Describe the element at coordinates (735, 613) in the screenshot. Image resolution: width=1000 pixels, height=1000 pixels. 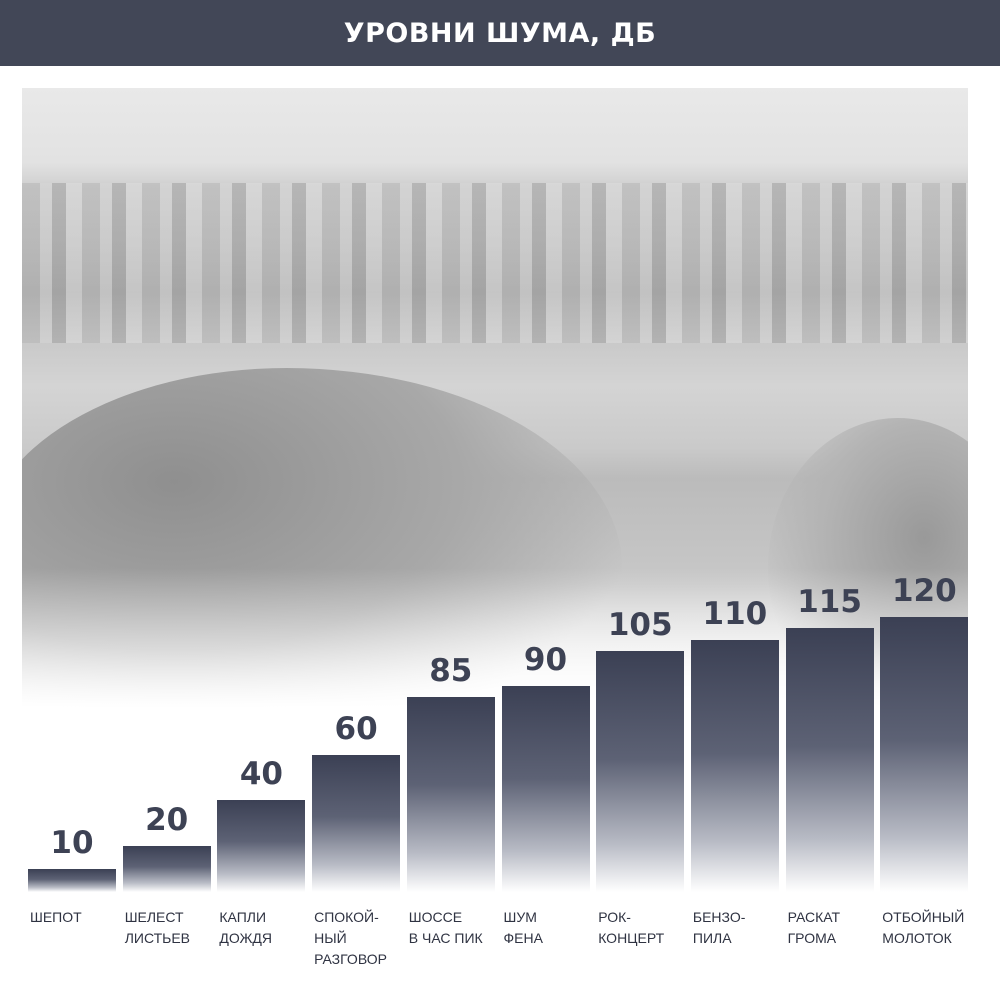
I see `data-label: 110` at that location.